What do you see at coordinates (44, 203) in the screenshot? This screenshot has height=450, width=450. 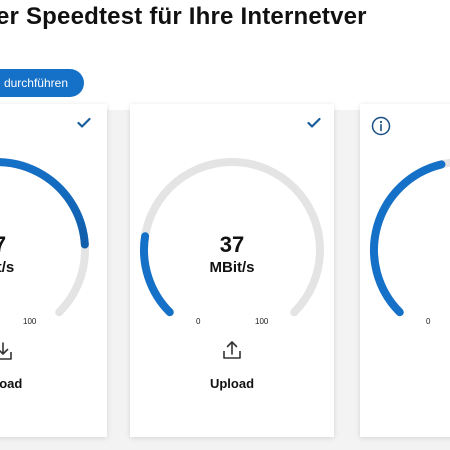 I see `download-gauge-fill` at bounding box center [44, 203].